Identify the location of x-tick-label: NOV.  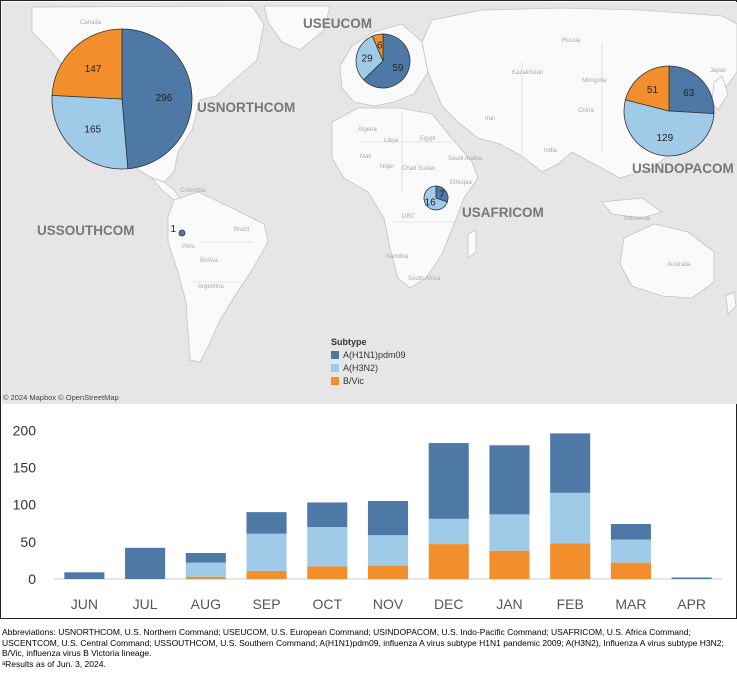
(388, 604).